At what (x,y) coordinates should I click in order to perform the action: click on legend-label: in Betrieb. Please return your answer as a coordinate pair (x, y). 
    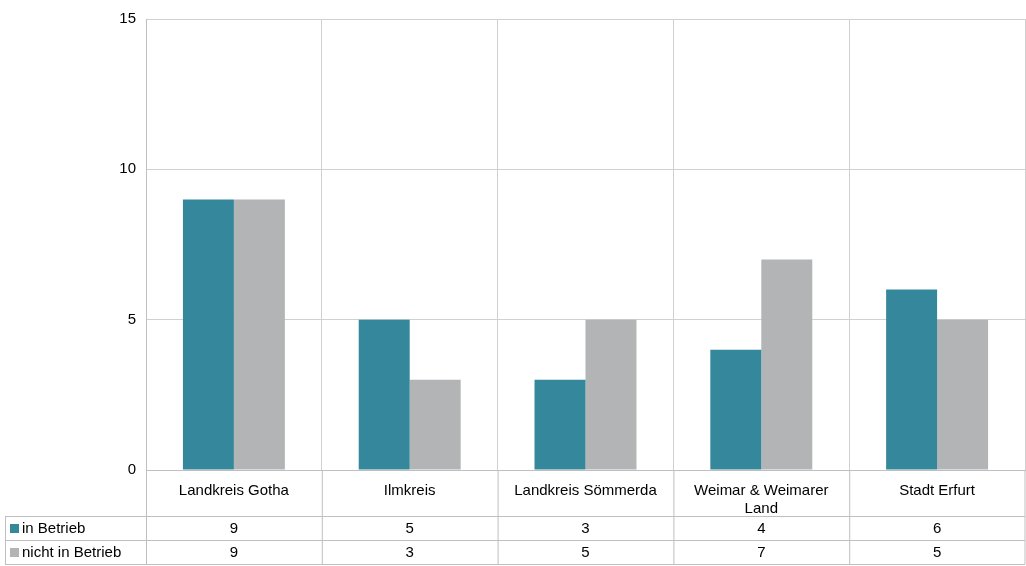
    Looking at the image, I should click on (54, 528).